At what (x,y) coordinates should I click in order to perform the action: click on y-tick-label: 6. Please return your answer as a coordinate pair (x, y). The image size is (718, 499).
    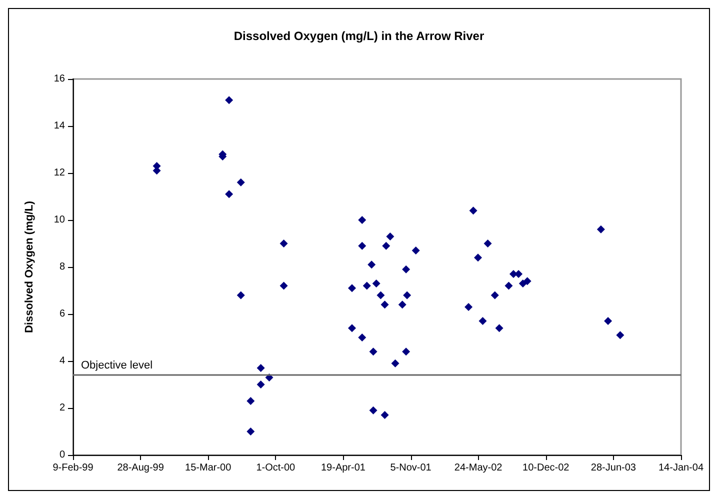
    Looking at the image, I should click on (62, 314).